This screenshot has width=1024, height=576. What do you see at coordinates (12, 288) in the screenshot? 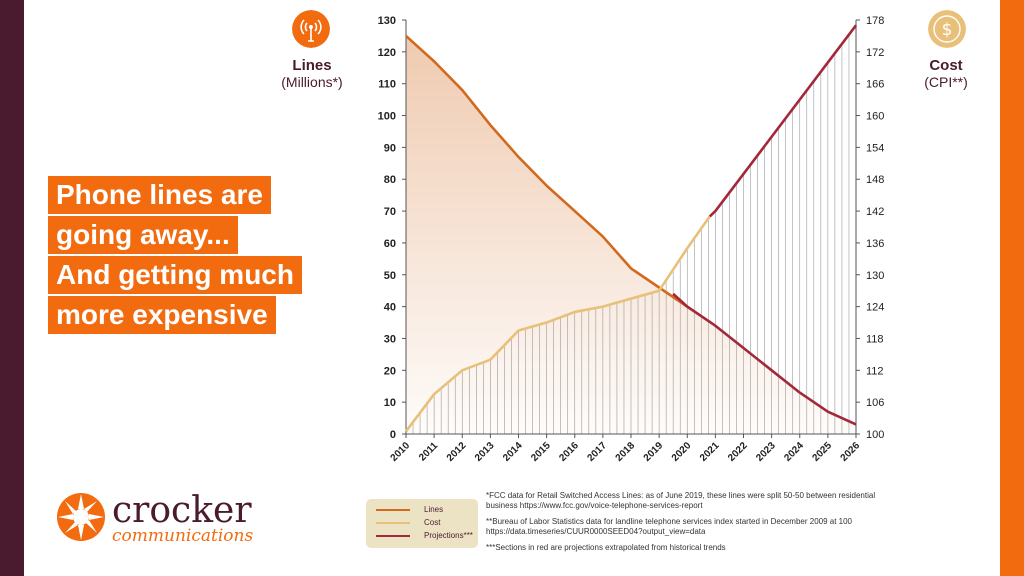
I see `left-accent-bar` at bounding box center [12, 288].